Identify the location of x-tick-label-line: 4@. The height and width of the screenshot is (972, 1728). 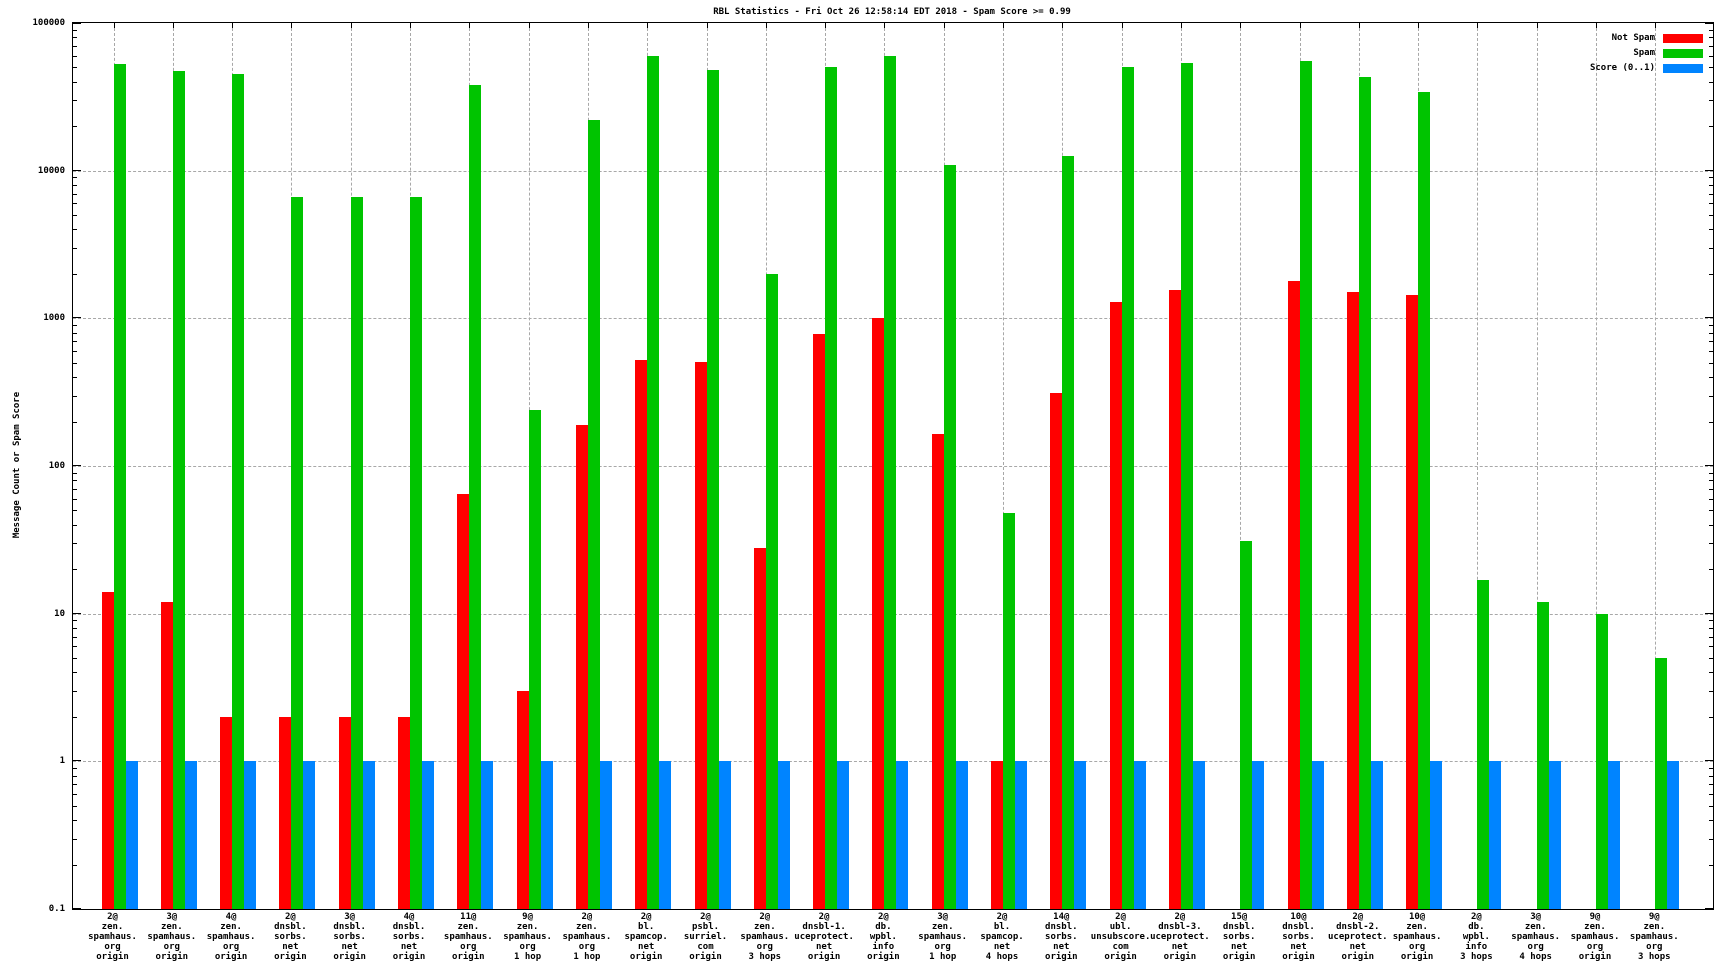
(409, 917).